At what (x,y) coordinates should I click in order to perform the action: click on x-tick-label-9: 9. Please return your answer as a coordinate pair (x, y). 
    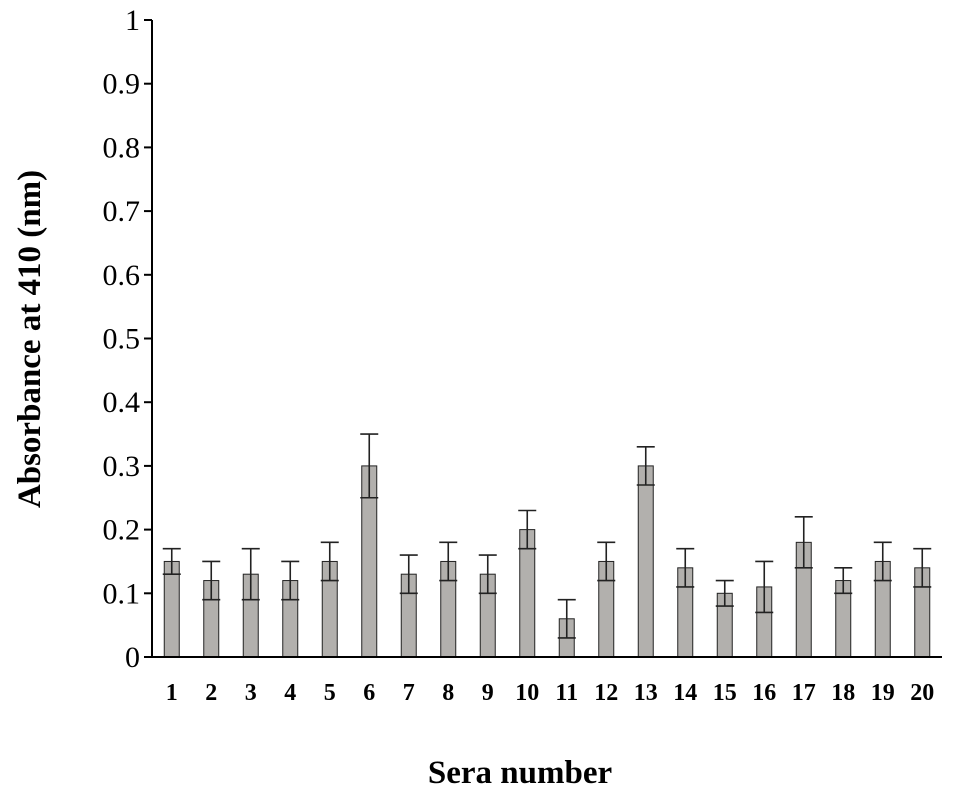
    Looking at the image, I should click on (488, 693).